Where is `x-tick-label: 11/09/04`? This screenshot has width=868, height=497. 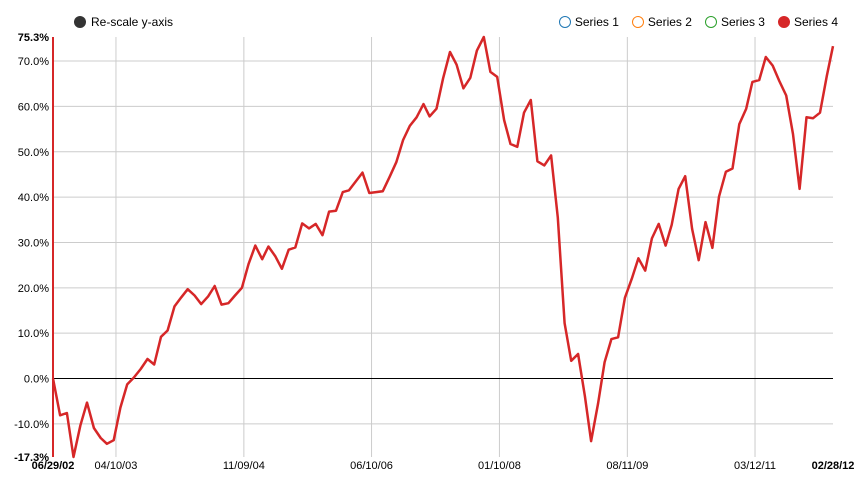 x-tick-label: 11/09/04 is located at coordinates (244, 466).